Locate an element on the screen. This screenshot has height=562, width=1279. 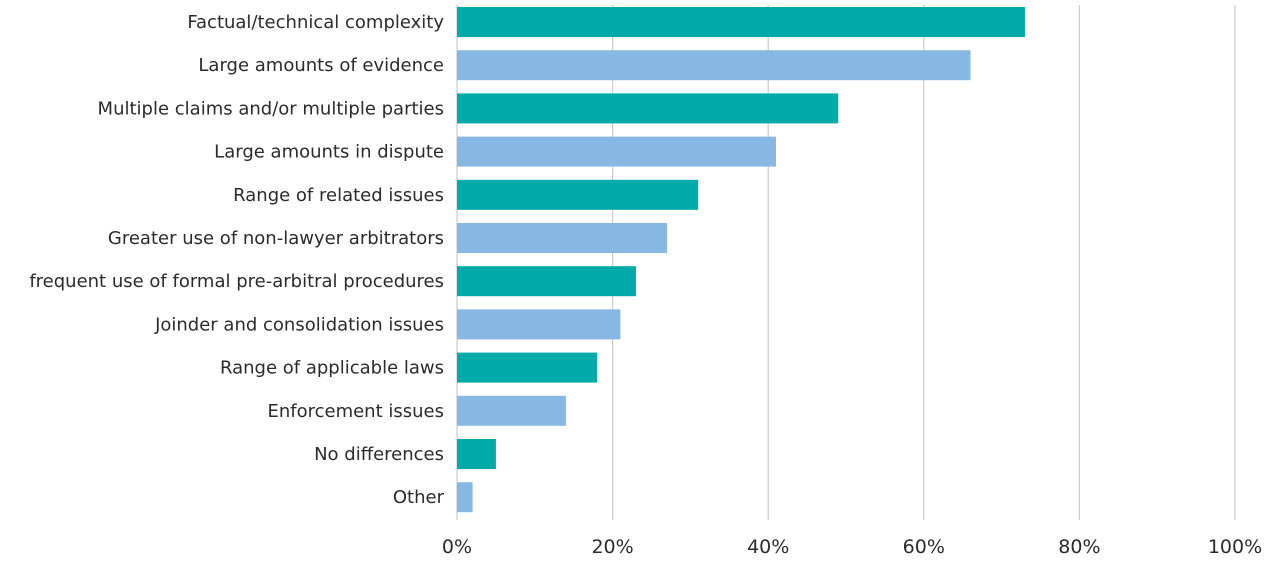
category-label: Joinder and consolidation issues is located at coordinates (299, 324).